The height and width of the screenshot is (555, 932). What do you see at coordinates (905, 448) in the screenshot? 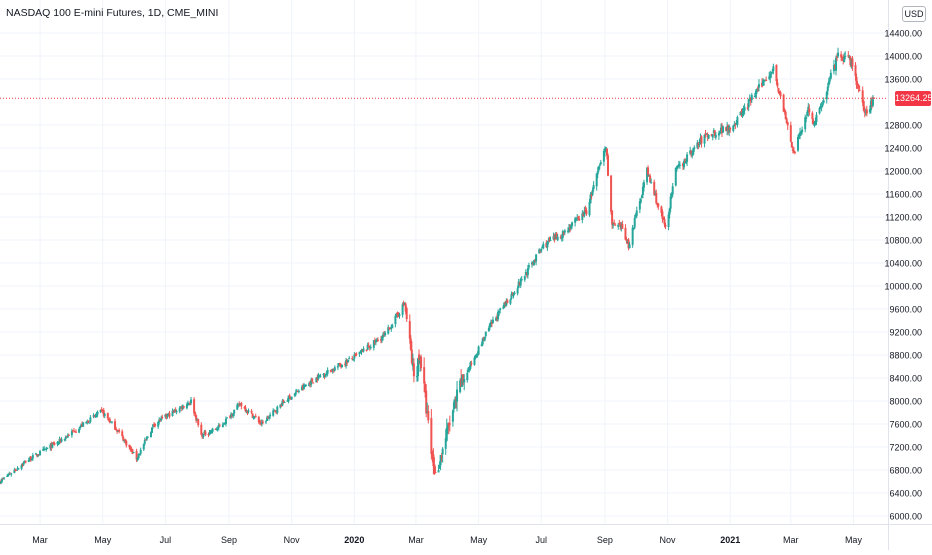
I see `price-tick-label: 7200.00` at bounding box center [905, 448].